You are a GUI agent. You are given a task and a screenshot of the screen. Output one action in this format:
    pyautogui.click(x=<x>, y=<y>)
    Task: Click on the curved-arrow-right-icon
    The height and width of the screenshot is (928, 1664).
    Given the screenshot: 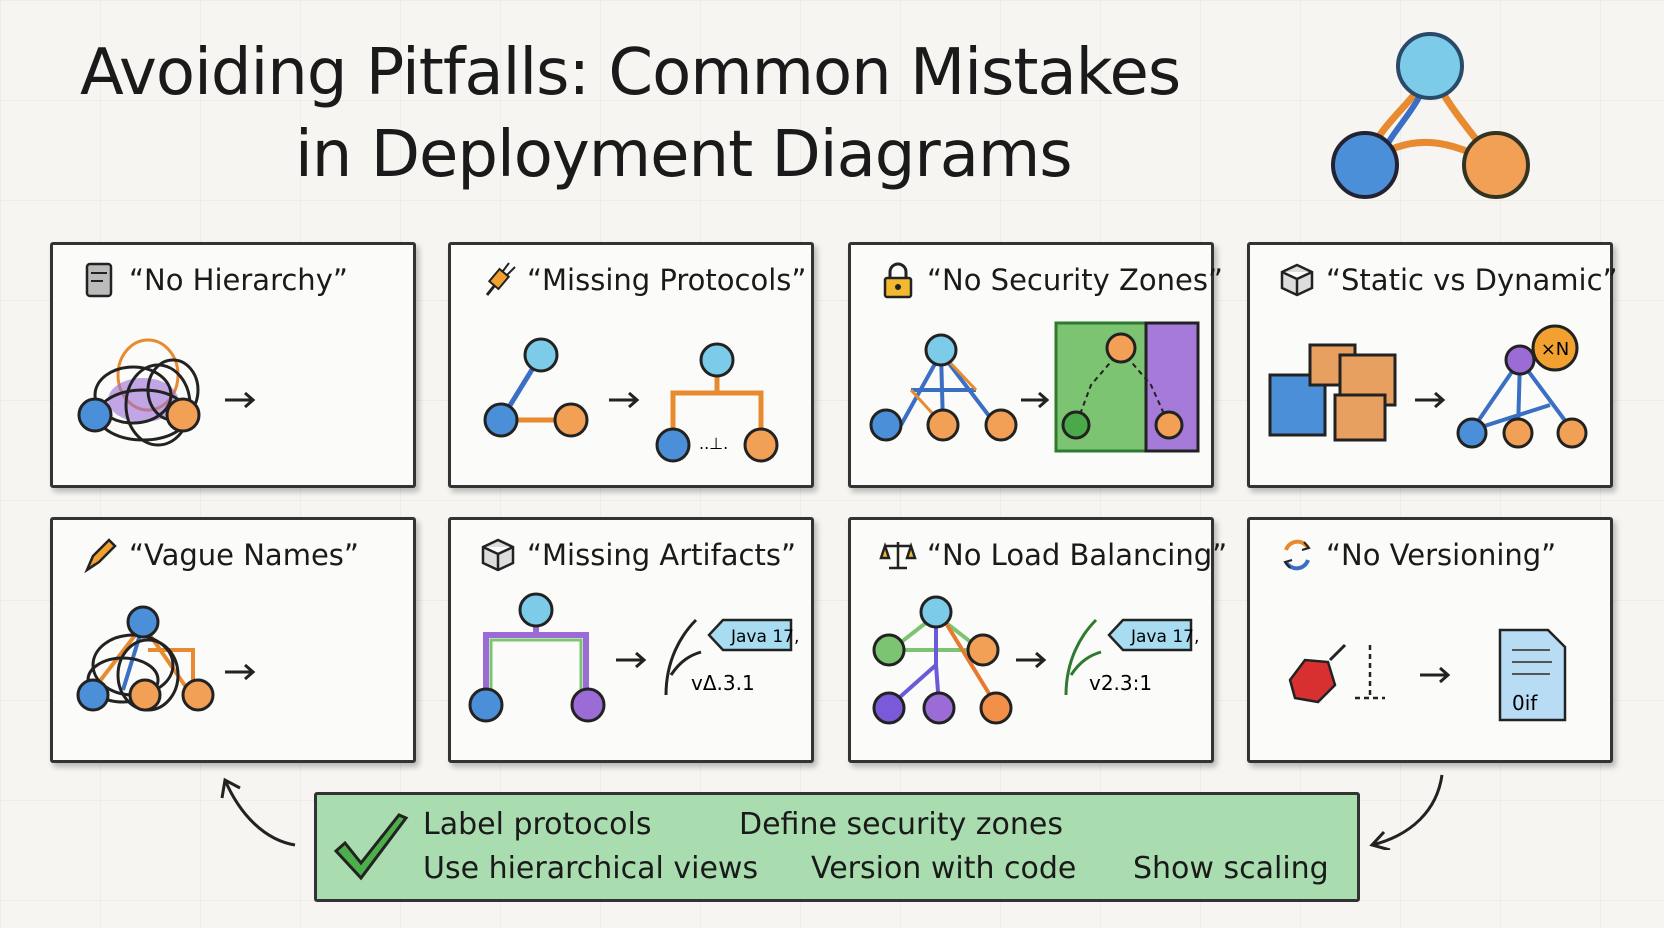 What is the action you would take?
    pyautogui.click(x=1406, y=812)
    